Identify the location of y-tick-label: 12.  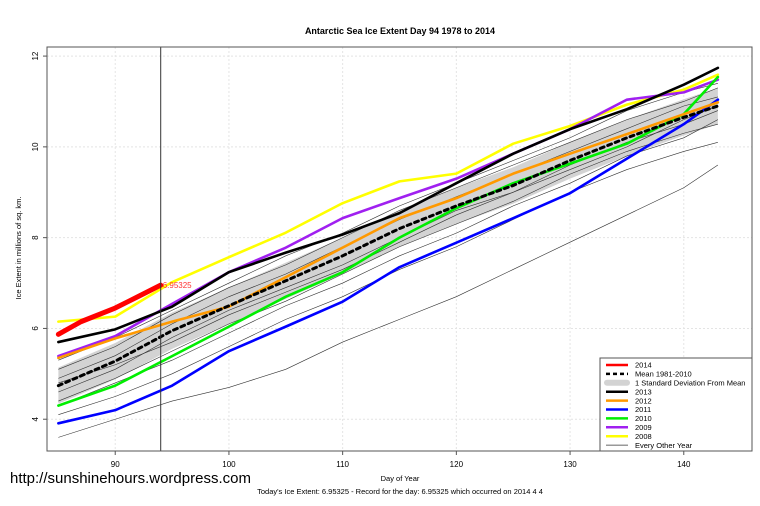
(35, 55).